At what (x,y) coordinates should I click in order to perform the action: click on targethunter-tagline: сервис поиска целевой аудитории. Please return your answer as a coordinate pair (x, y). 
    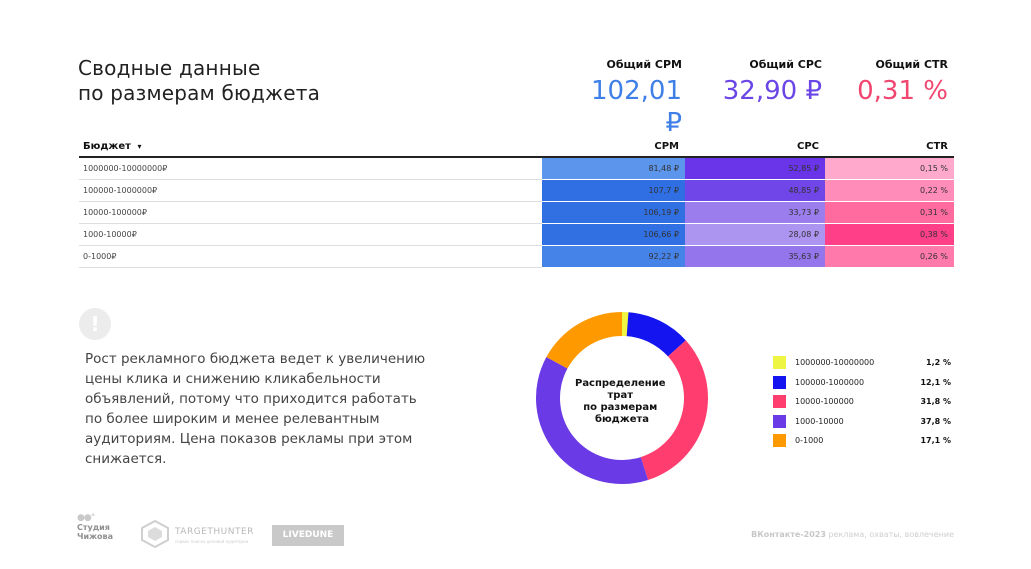
    Looking at the image, I should click on (212, 541).